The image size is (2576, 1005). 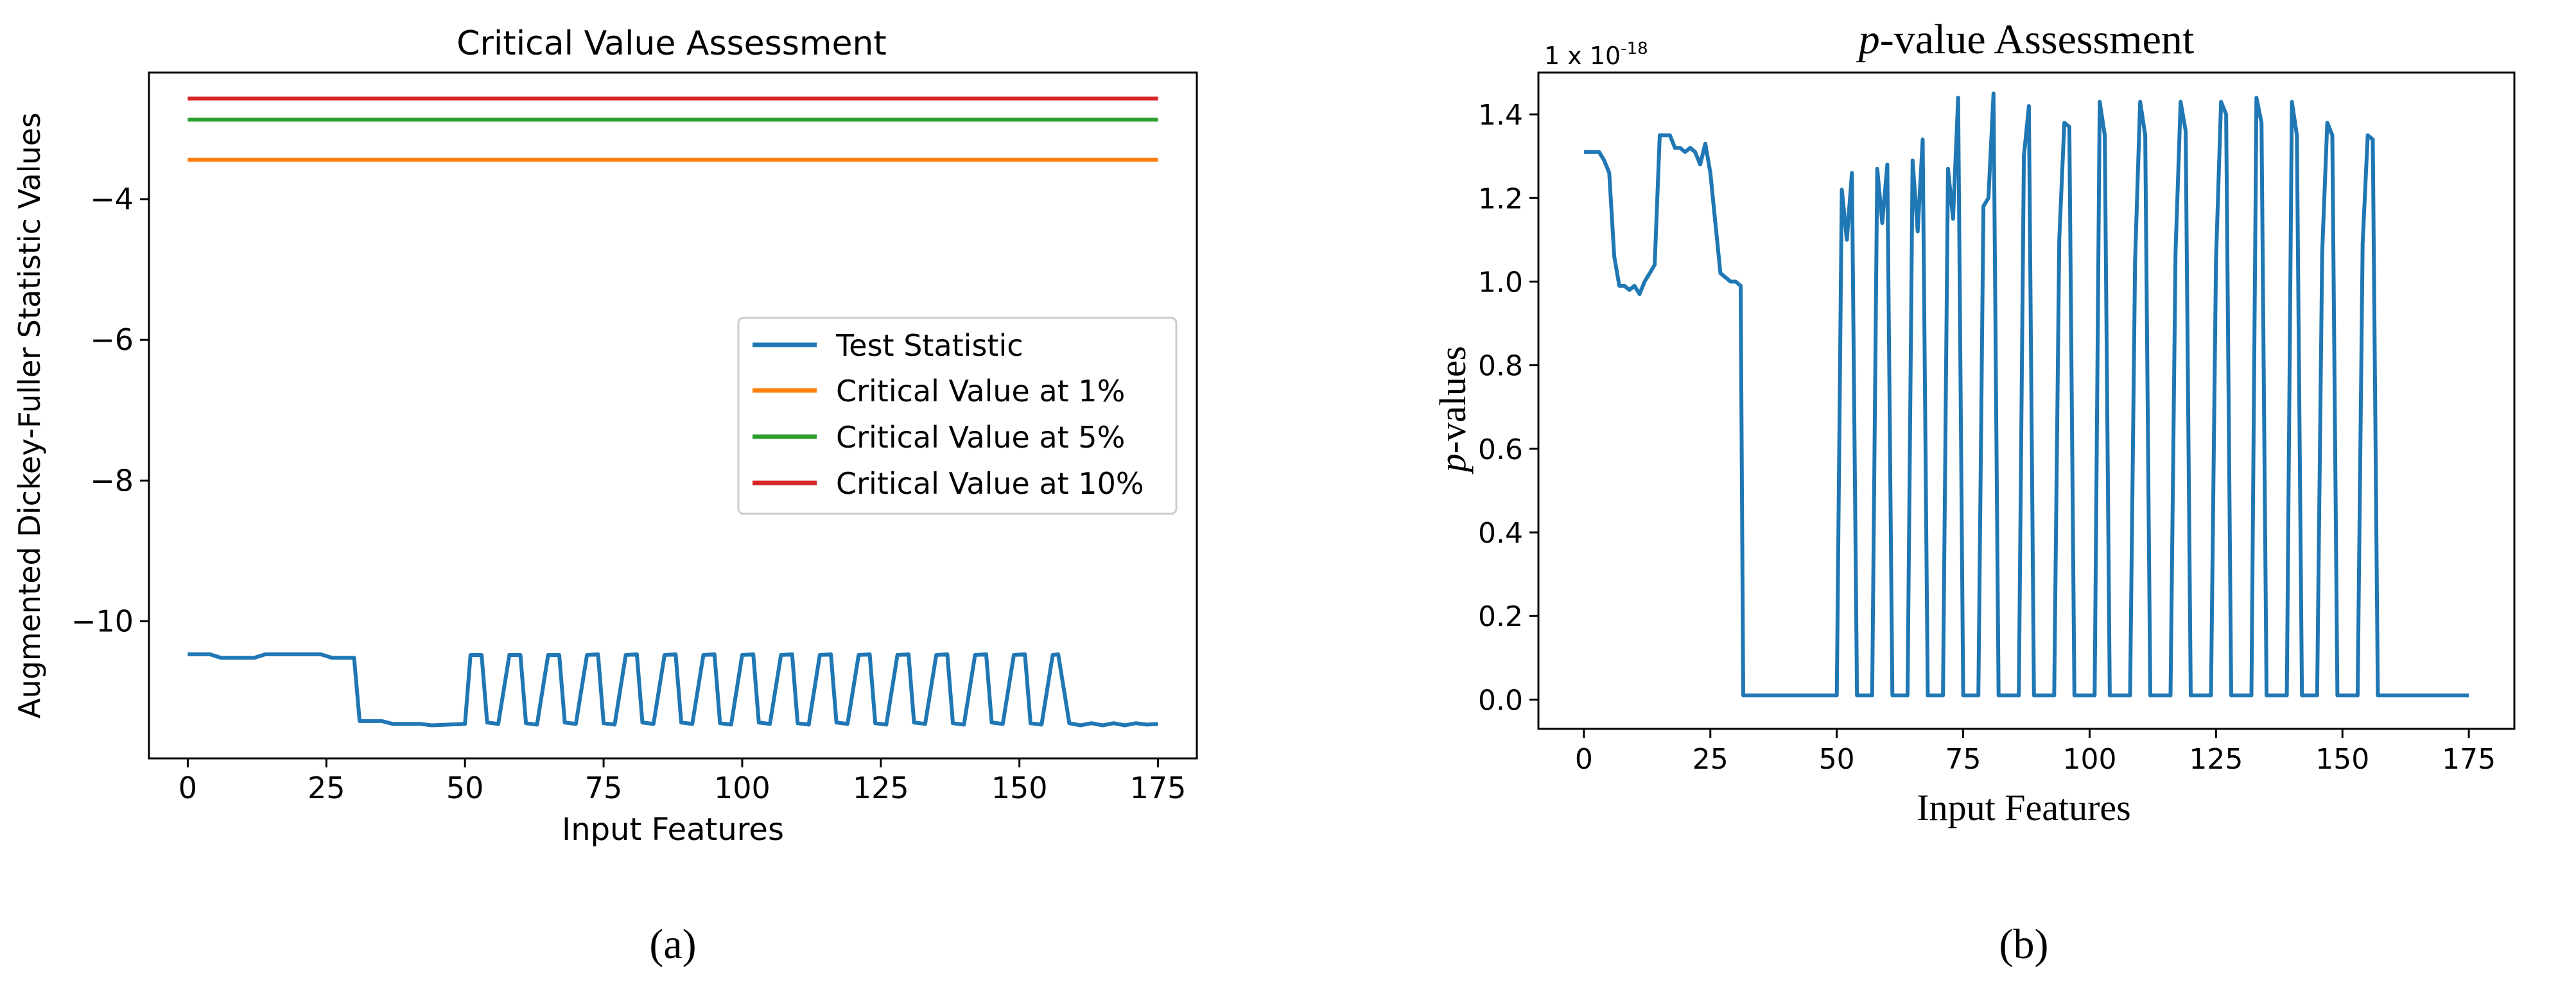 What do you see at coordinates (1500, 282) in the screenshot?
I see `chart-b-y-tick-label: 1.0` at bounding box center [1500, 282].